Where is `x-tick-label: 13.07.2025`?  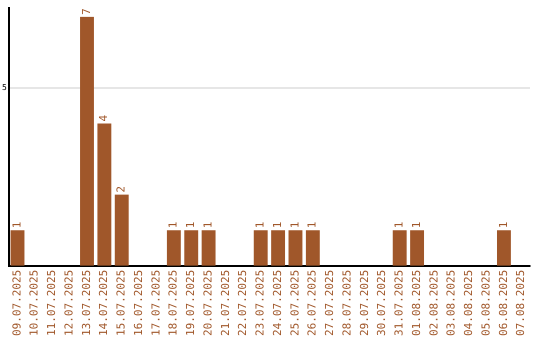
x-tick-label: 13.07.2025 is located at coordinates (86, 303).